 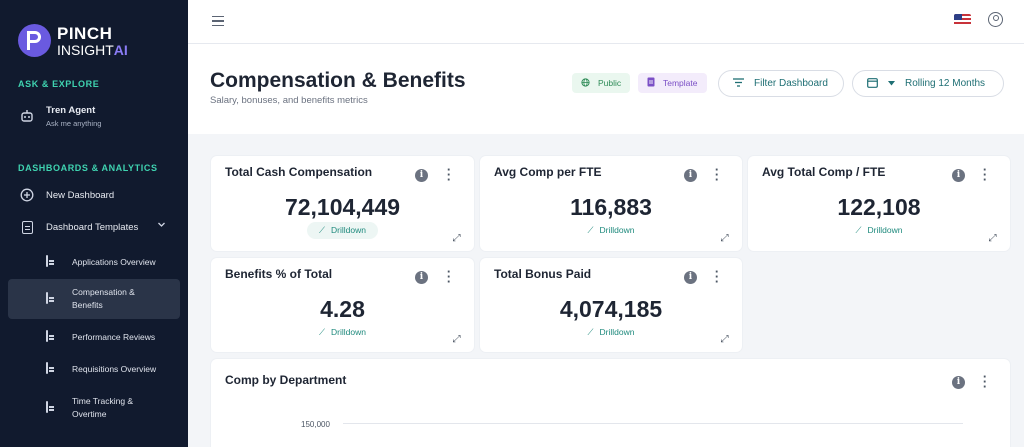 I want to click on section-ask-explore: ASK & EXPLORE, so click(x=59, y=84).